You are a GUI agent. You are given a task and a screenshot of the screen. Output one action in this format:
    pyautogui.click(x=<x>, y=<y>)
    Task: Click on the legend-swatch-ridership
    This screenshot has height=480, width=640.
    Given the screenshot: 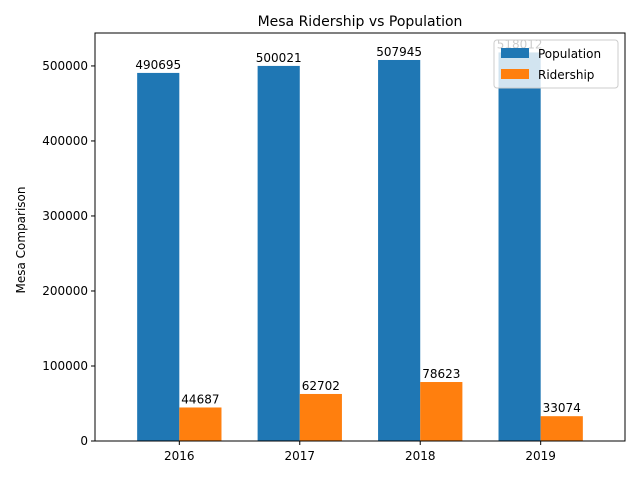 What is the action you would take?
    pyautogui.click(x=515, y=74)
    